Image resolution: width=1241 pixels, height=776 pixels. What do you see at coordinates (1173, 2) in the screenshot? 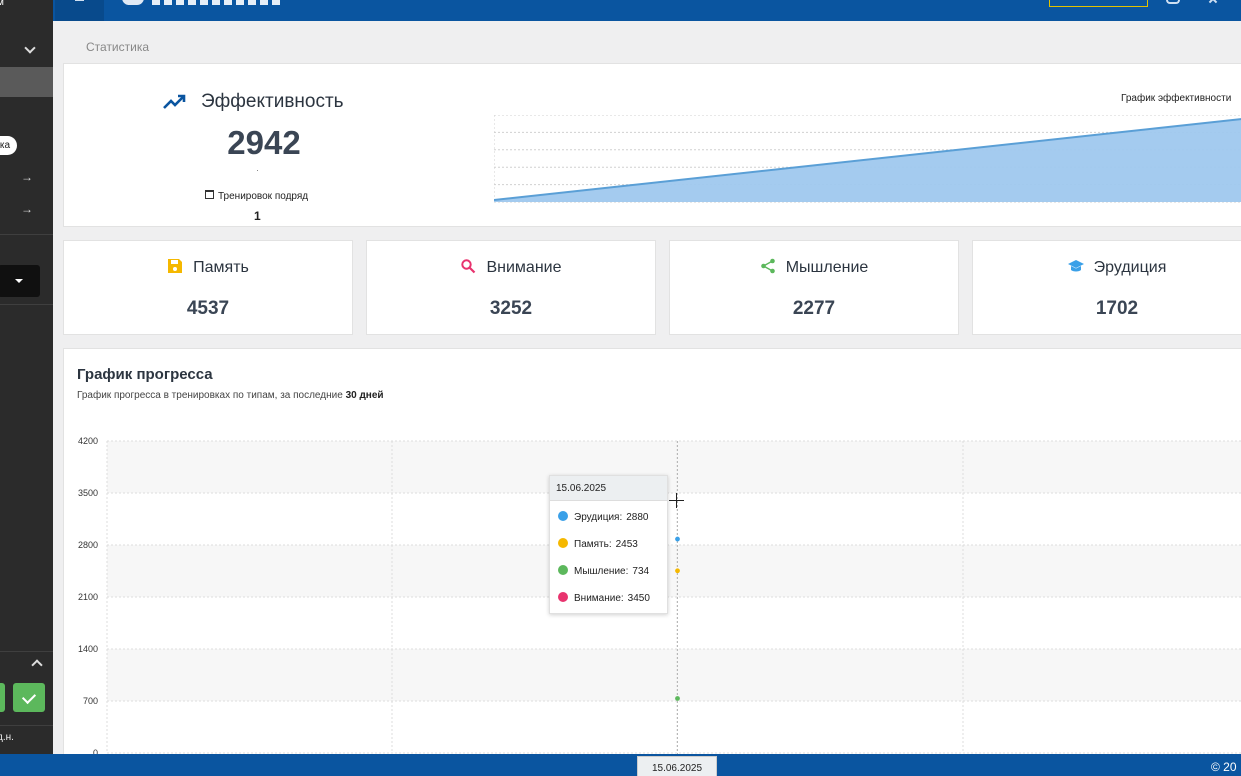
I see `bell-icon` at bounding box center [1173, 2].